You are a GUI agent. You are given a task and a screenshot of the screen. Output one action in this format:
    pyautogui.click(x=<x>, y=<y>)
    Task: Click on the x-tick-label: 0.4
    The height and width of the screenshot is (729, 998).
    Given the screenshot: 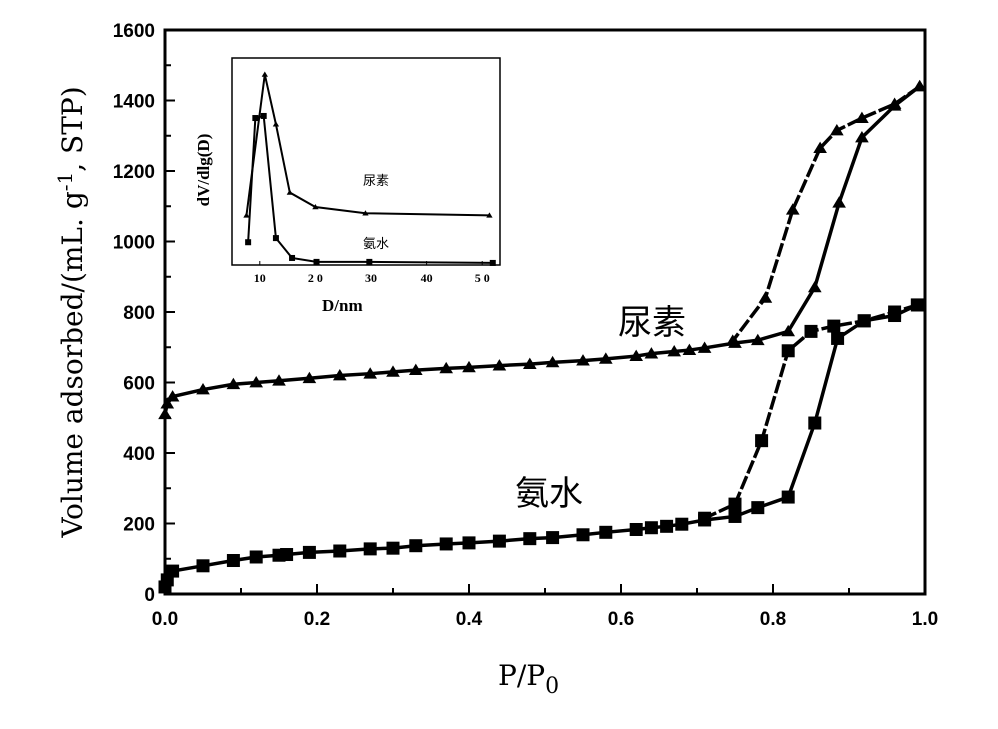 What is the action you would take?
    pyautogui.click(x=469, y=619)
    